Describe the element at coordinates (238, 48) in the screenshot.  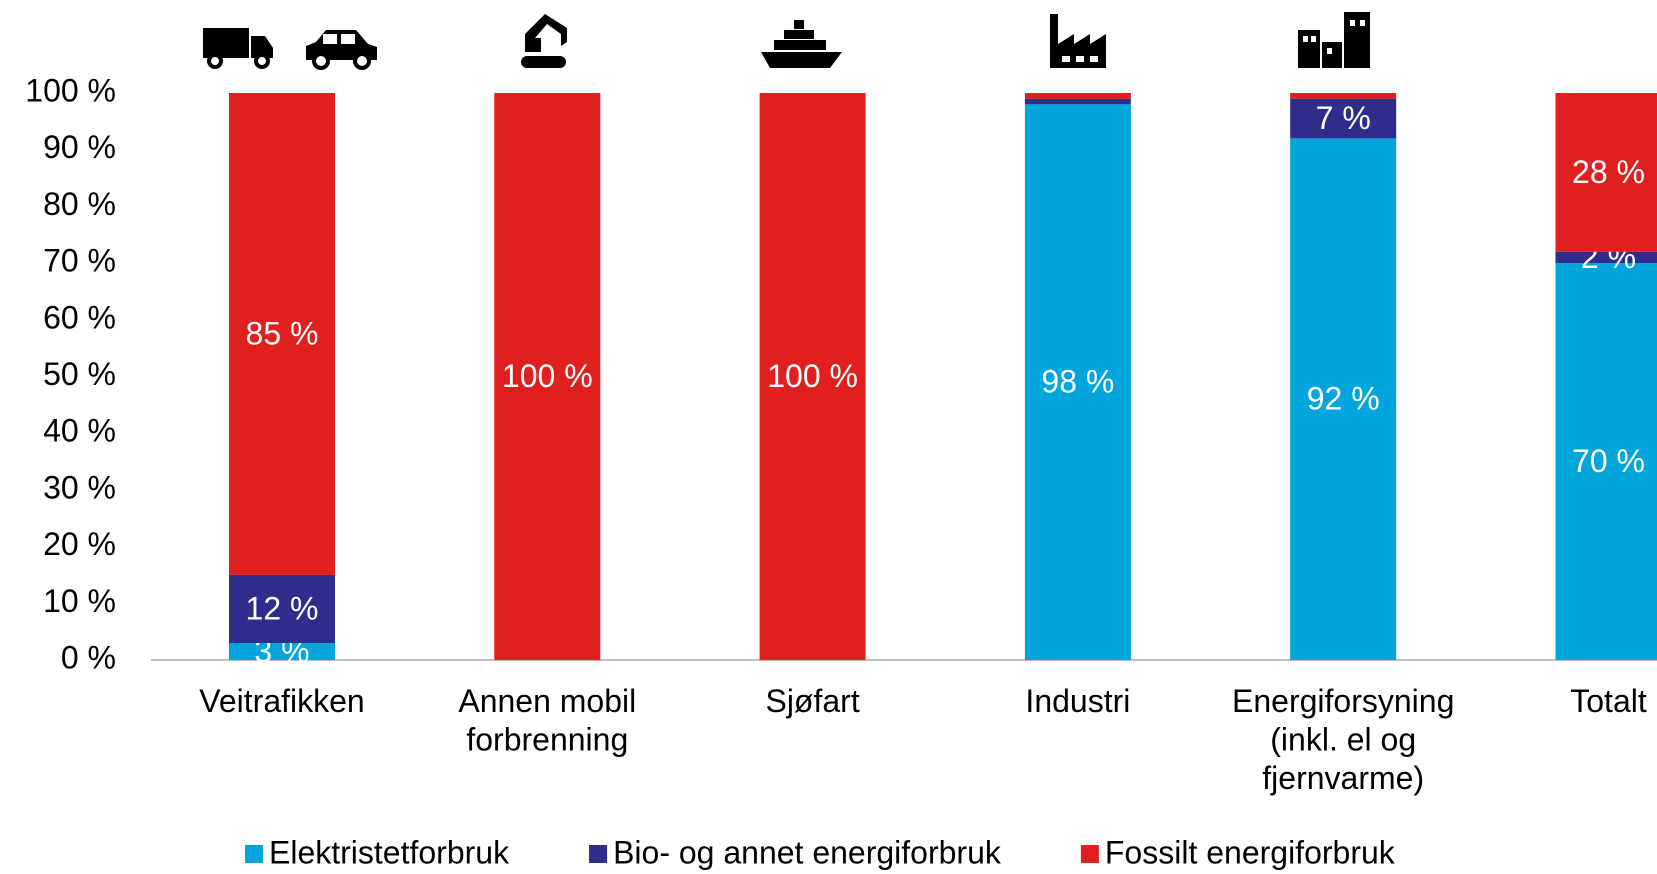
I see `truck-icon` at that location.